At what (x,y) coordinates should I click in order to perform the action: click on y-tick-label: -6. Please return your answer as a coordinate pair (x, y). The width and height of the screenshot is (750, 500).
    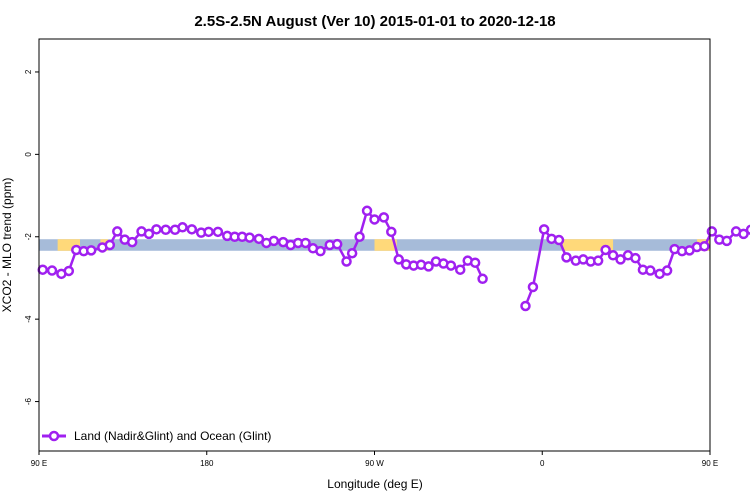
    Looking at the image, I should click on (28, 401).